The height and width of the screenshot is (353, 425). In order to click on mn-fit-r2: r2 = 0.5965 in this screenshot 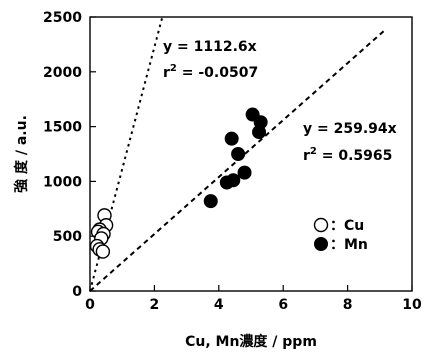, I will do `click(347, 155)`.